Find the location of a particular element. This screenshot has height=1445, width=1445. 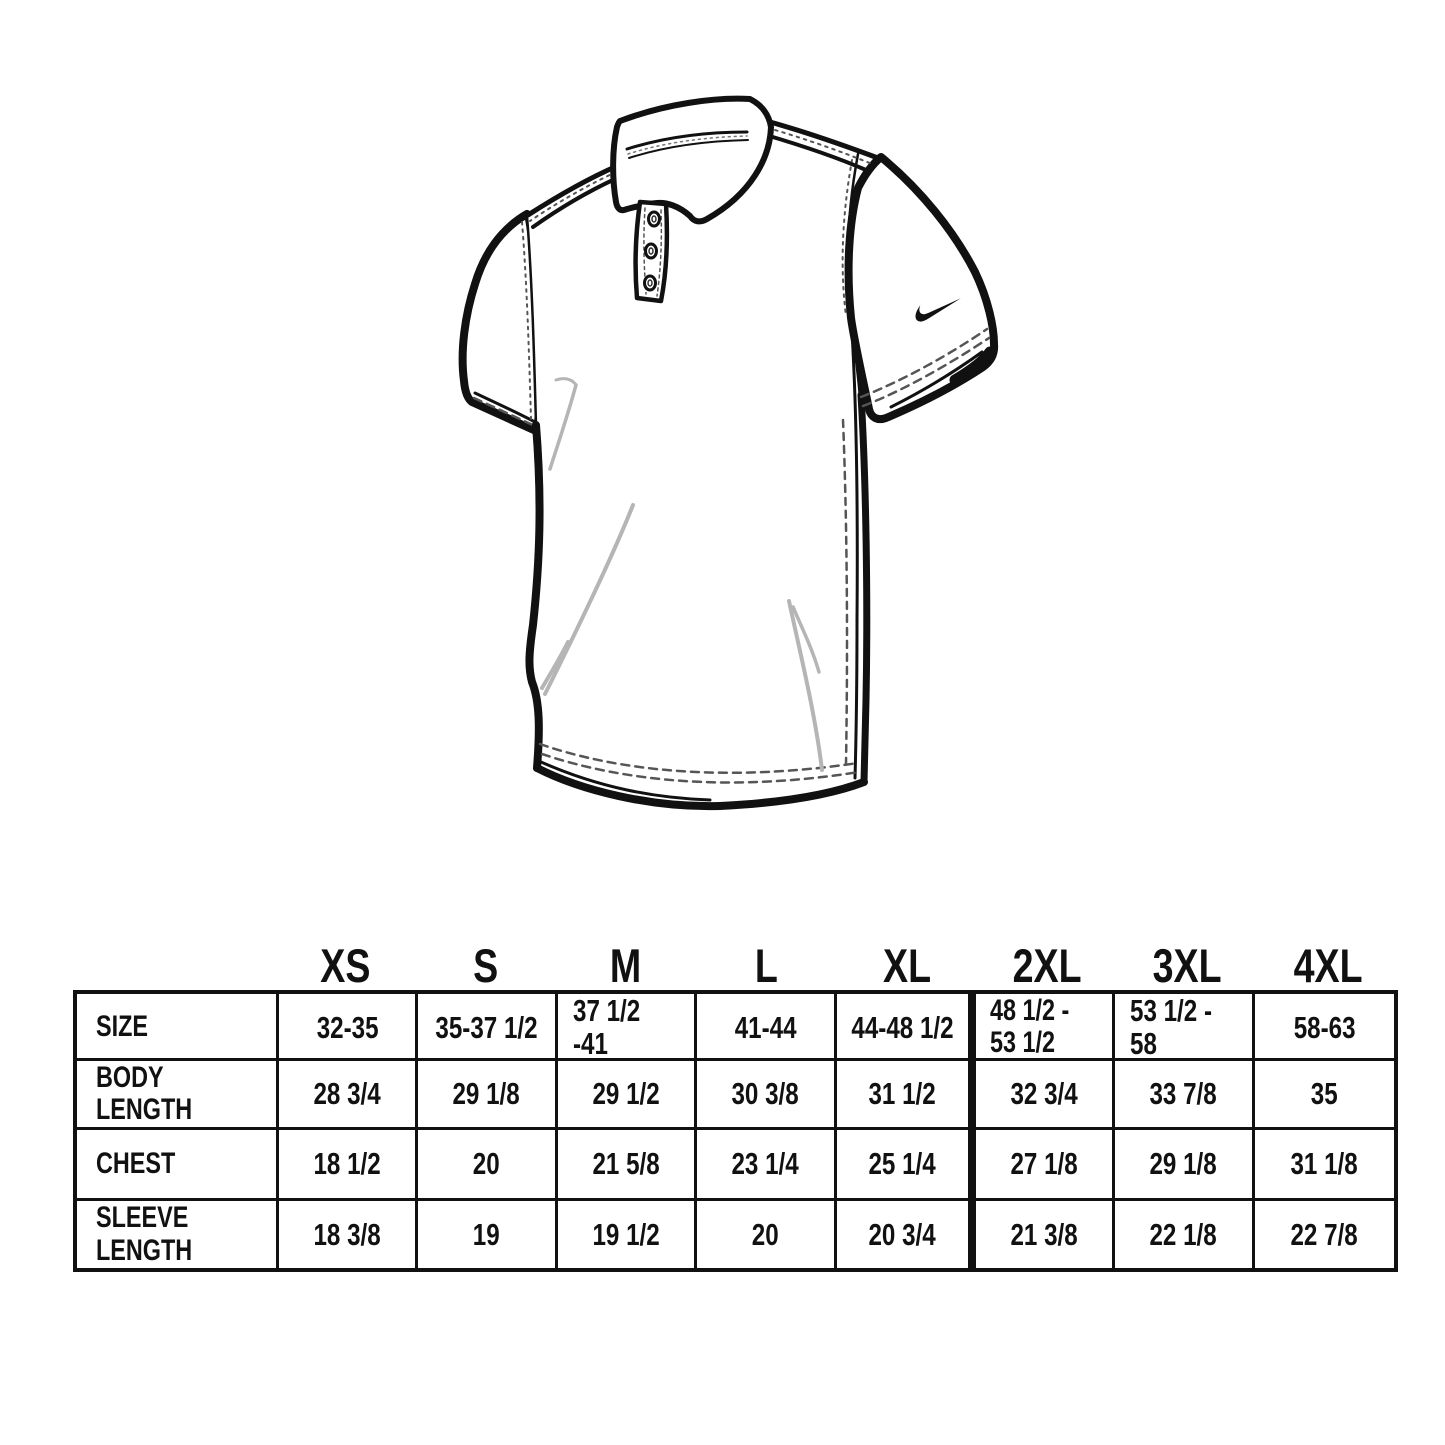

cell-value: 23 1/4 is located at coordinates (765, 1164).